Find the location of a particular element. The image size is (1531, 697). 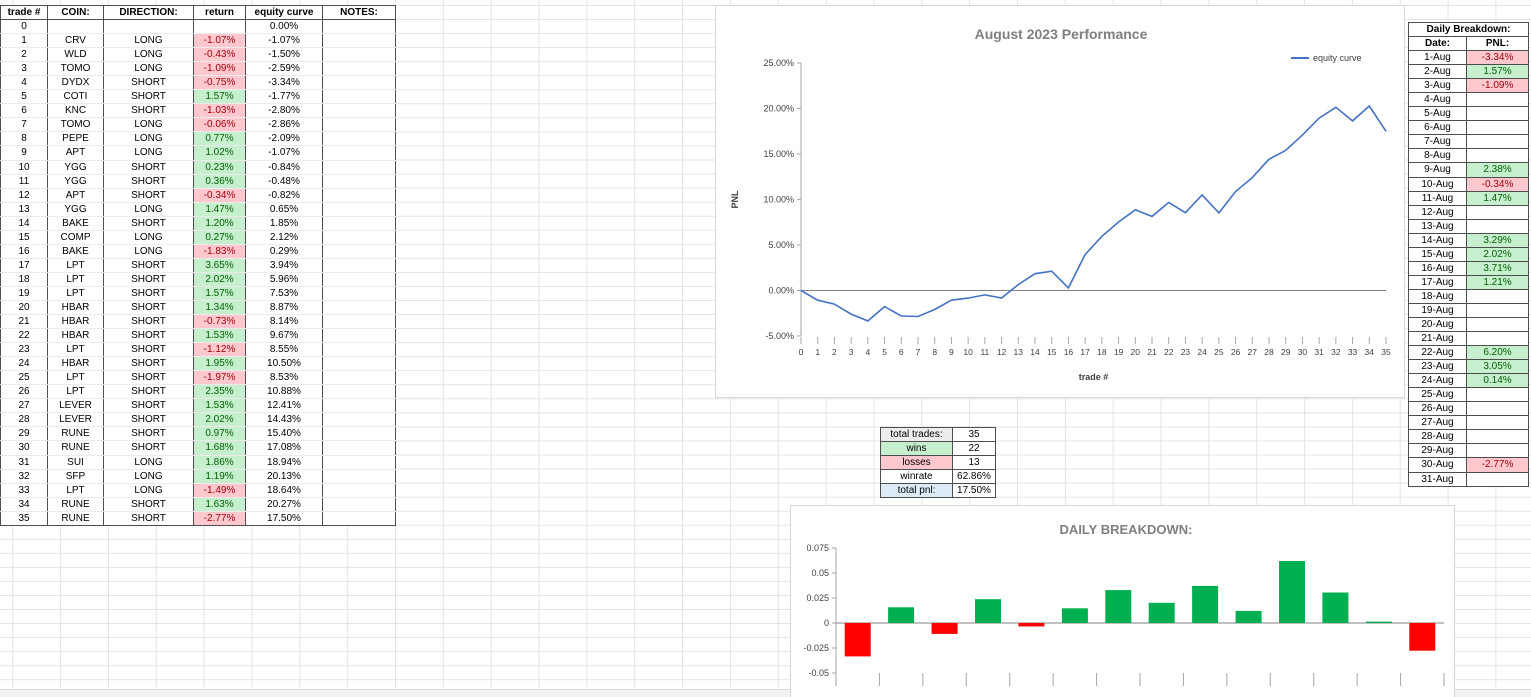

date-cell: 15-Aug is located at coordinates (1437, 254).